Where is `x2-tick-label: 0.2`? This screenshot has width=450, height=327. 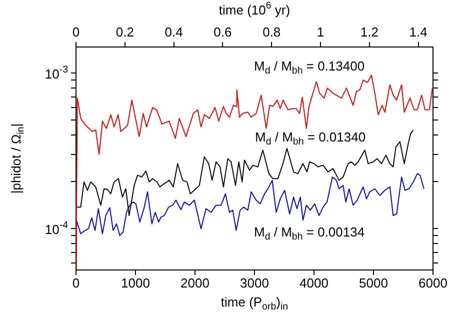 x2-tick-label: 0.2 is located at coordinates (125, 32).